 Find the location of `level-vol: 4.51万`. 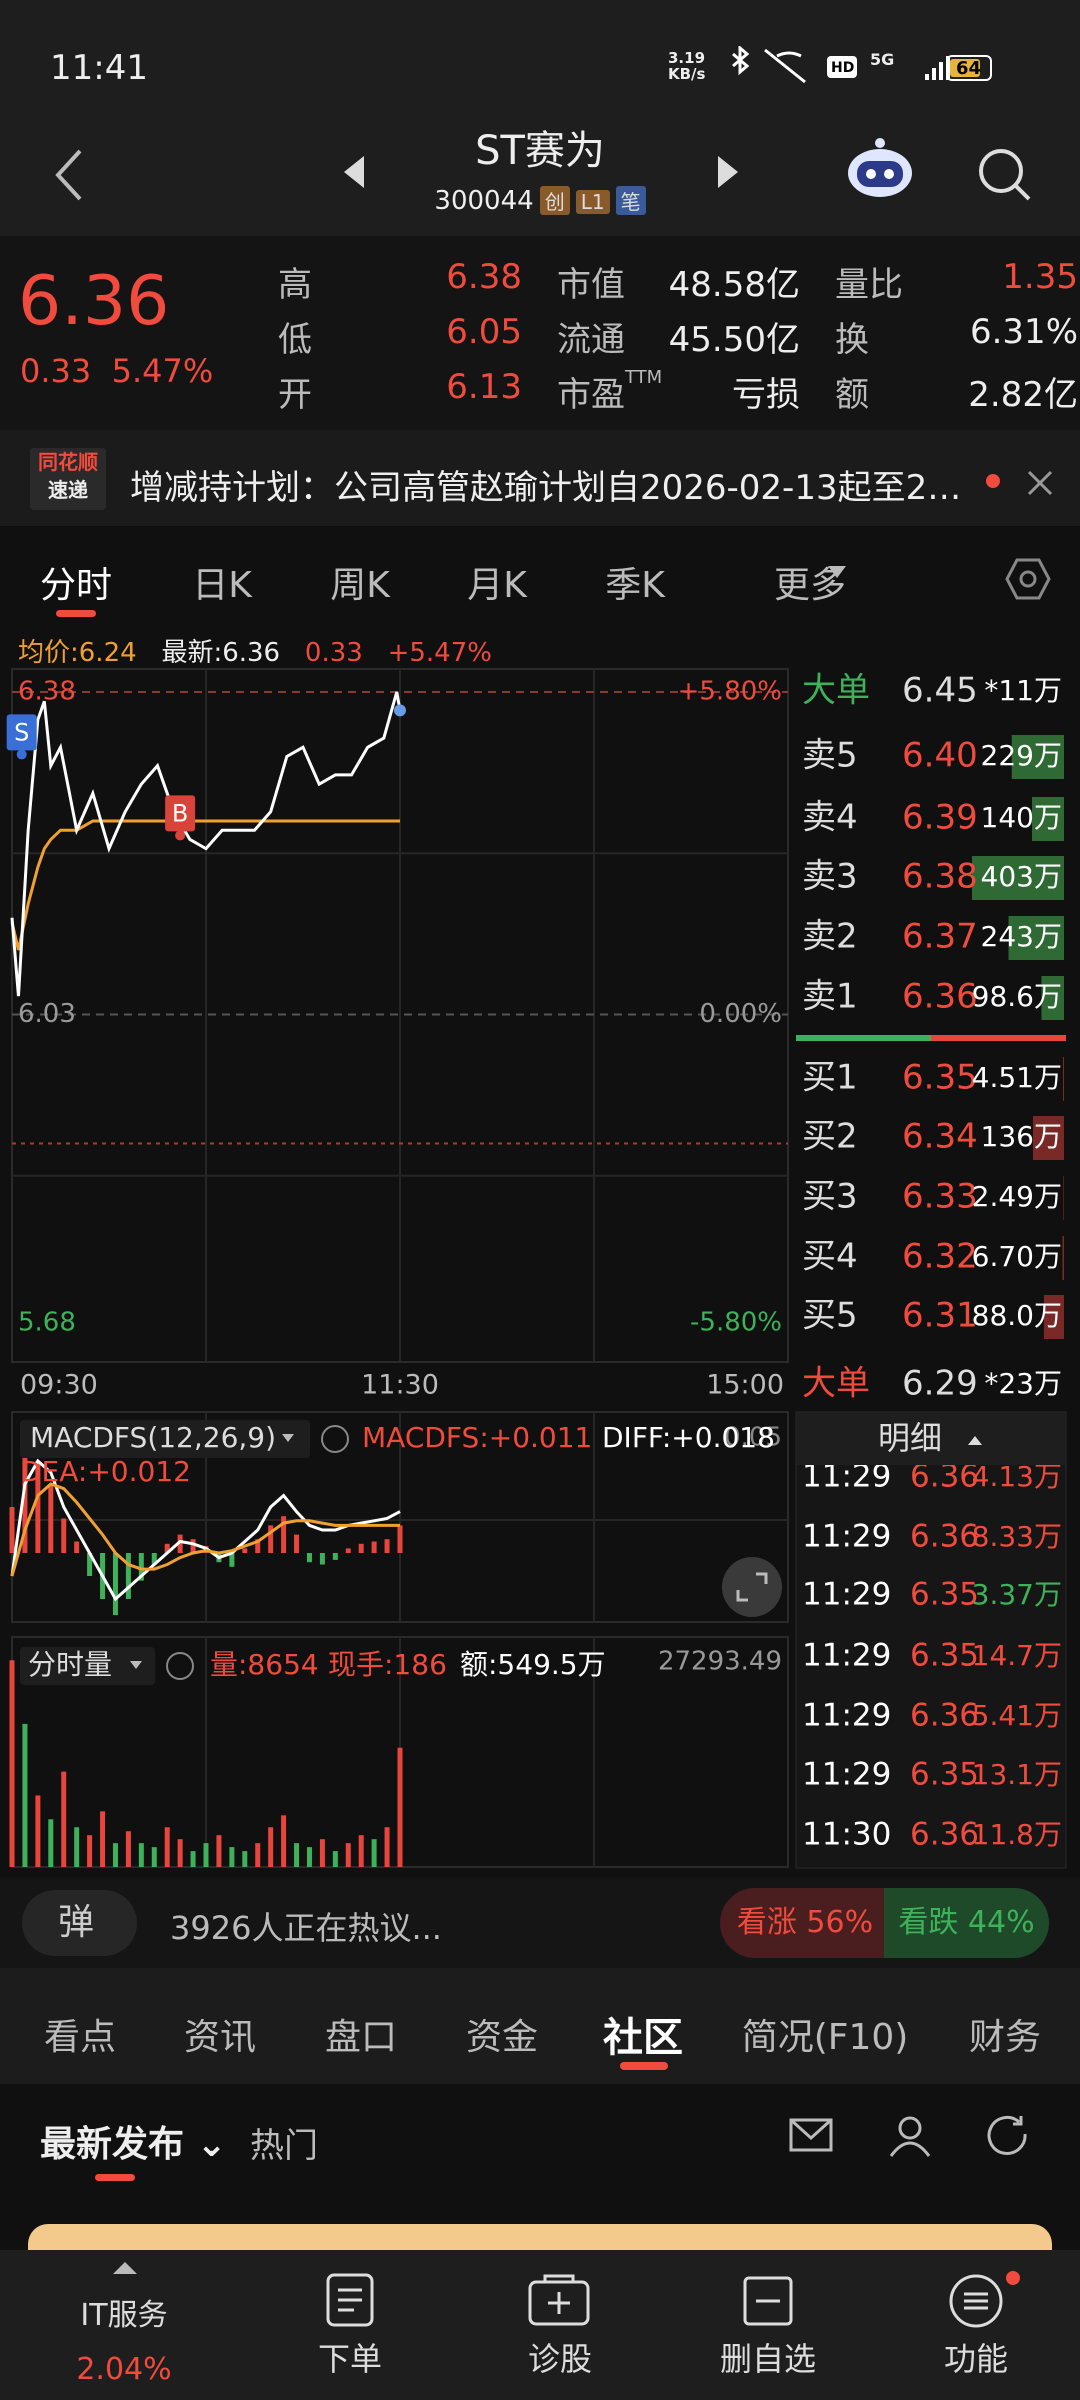

level-vol: 4.51万 is located at coordinates (1017, 1077).